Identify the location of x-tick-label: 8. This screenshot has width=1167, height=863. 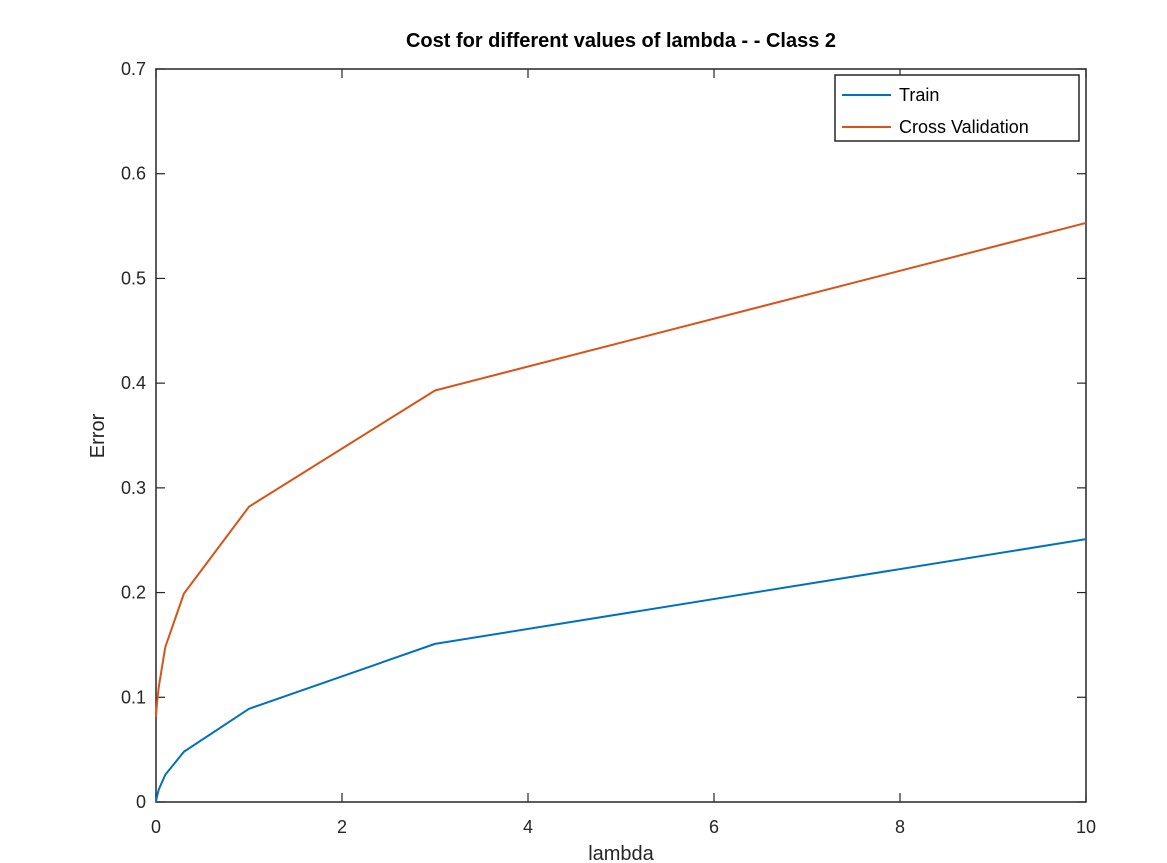
(900, 827).